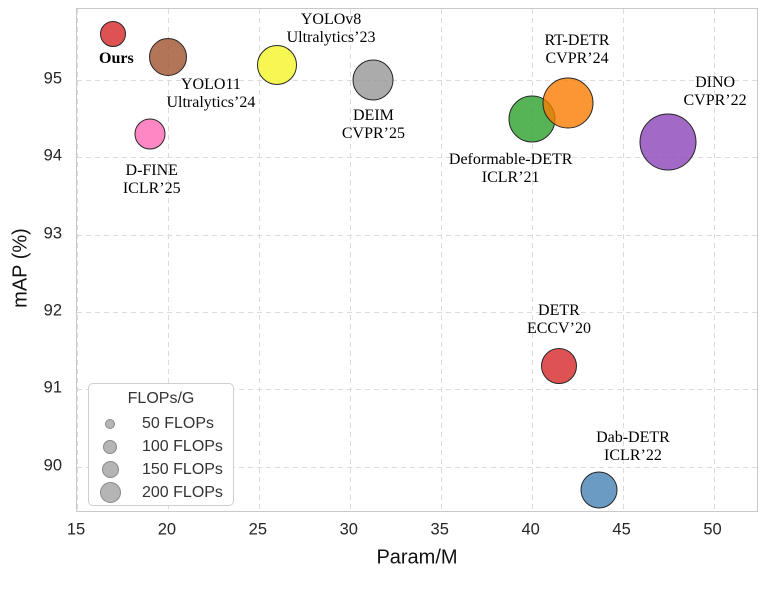 This screenshot has width=768, height=590. I want to click on bubble-dab-detr, so click(599, 490).